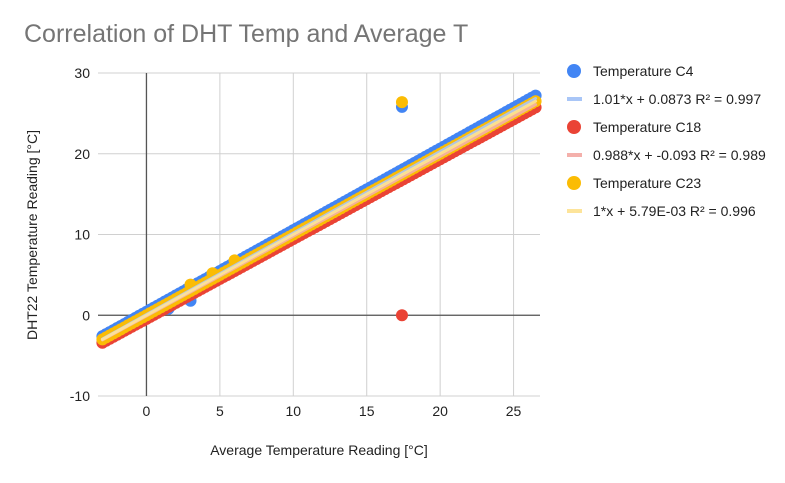 The height and width of the screenshot is (483, 785). I want to click on legend-label: Temperature C23, so click(647, 183).